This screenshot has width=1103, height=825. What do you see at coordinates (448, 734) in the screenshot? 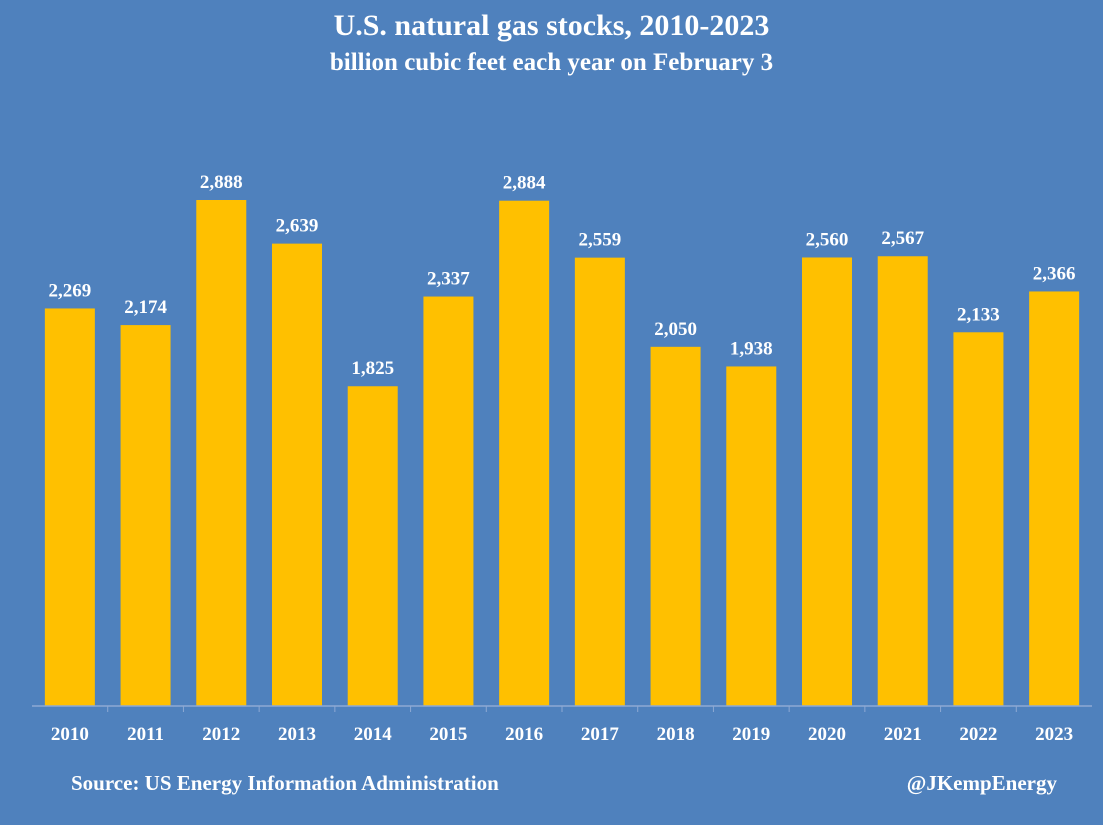
I see `x-tick-label-2015: 2015` at bounding box center [448, 734].